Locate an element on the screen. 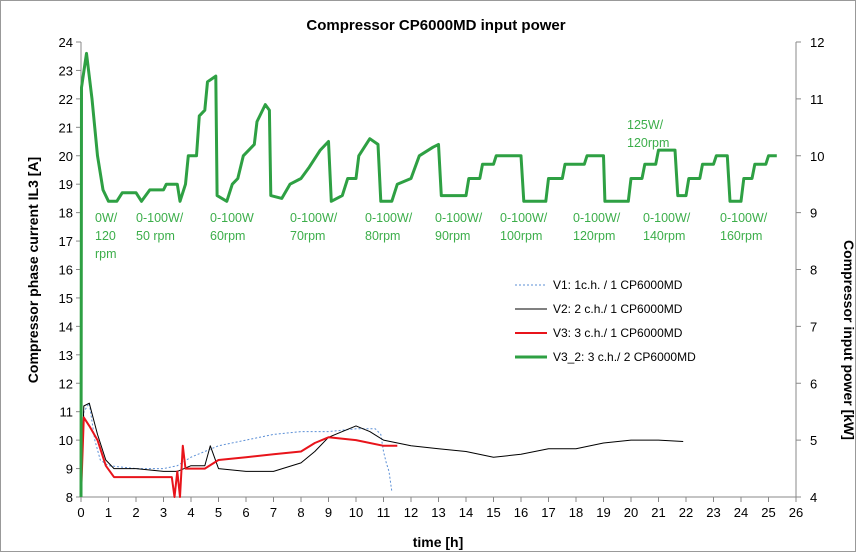 The image size is (856, 552). y2-tick-label: 10 is located at coordinates (817, 156).